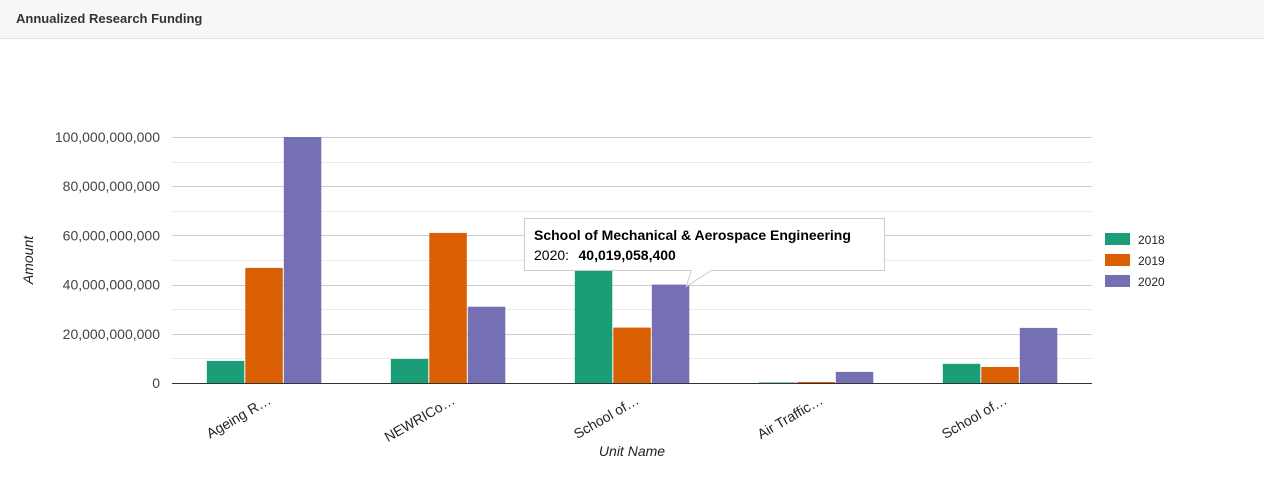  What do you see at coordinates (1151, 261) in the screenshot?
I see `legend-label: 2019` at bounding box center [1151, 261].